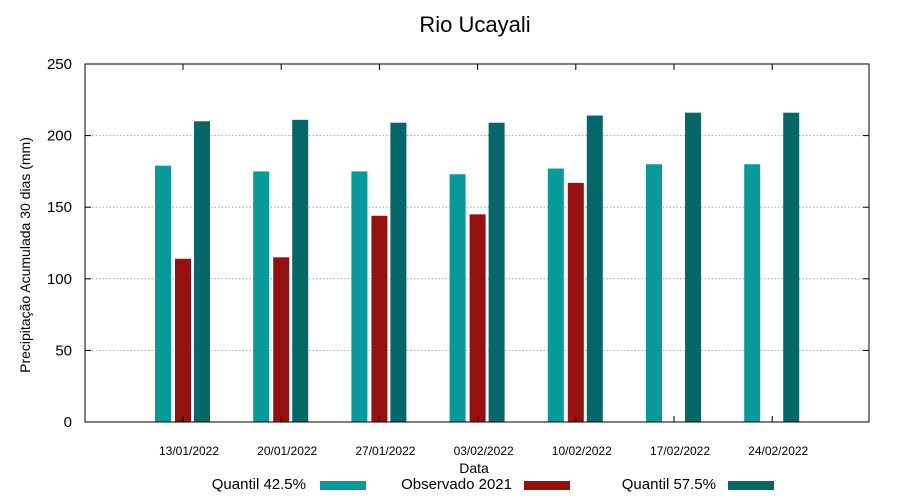 This screenshot has width=900, height=500. Describe the element at coordinates (189, 451) in the screenshot. I see `x-tick-label: 13/01/2022` at that location.